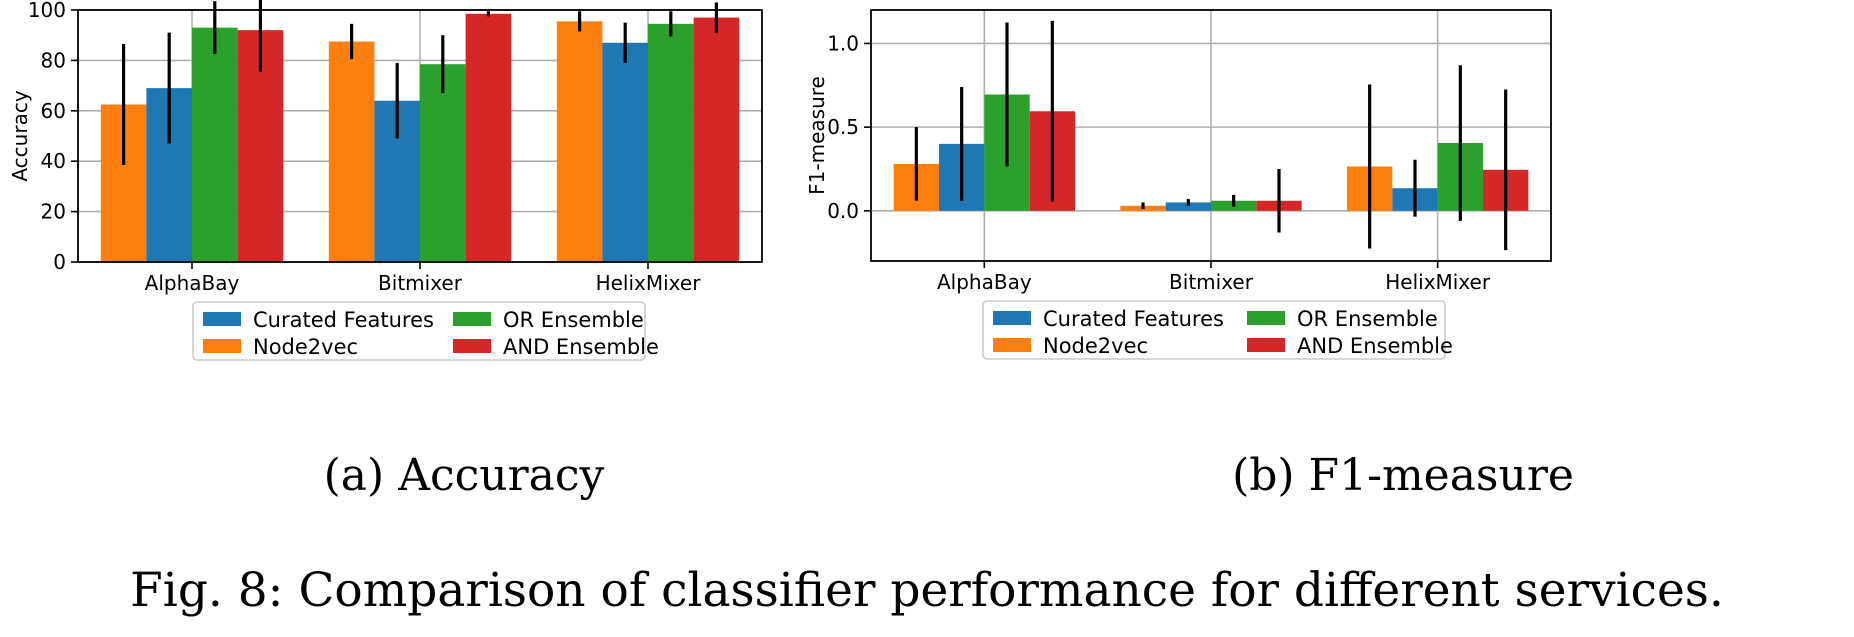 The height and width of the screenshot is (637, 1854). What do you see at coordinates (843, 127) in the screenshot?
I see `y-tick-label: 0.5` at bounding box center [843, 127].